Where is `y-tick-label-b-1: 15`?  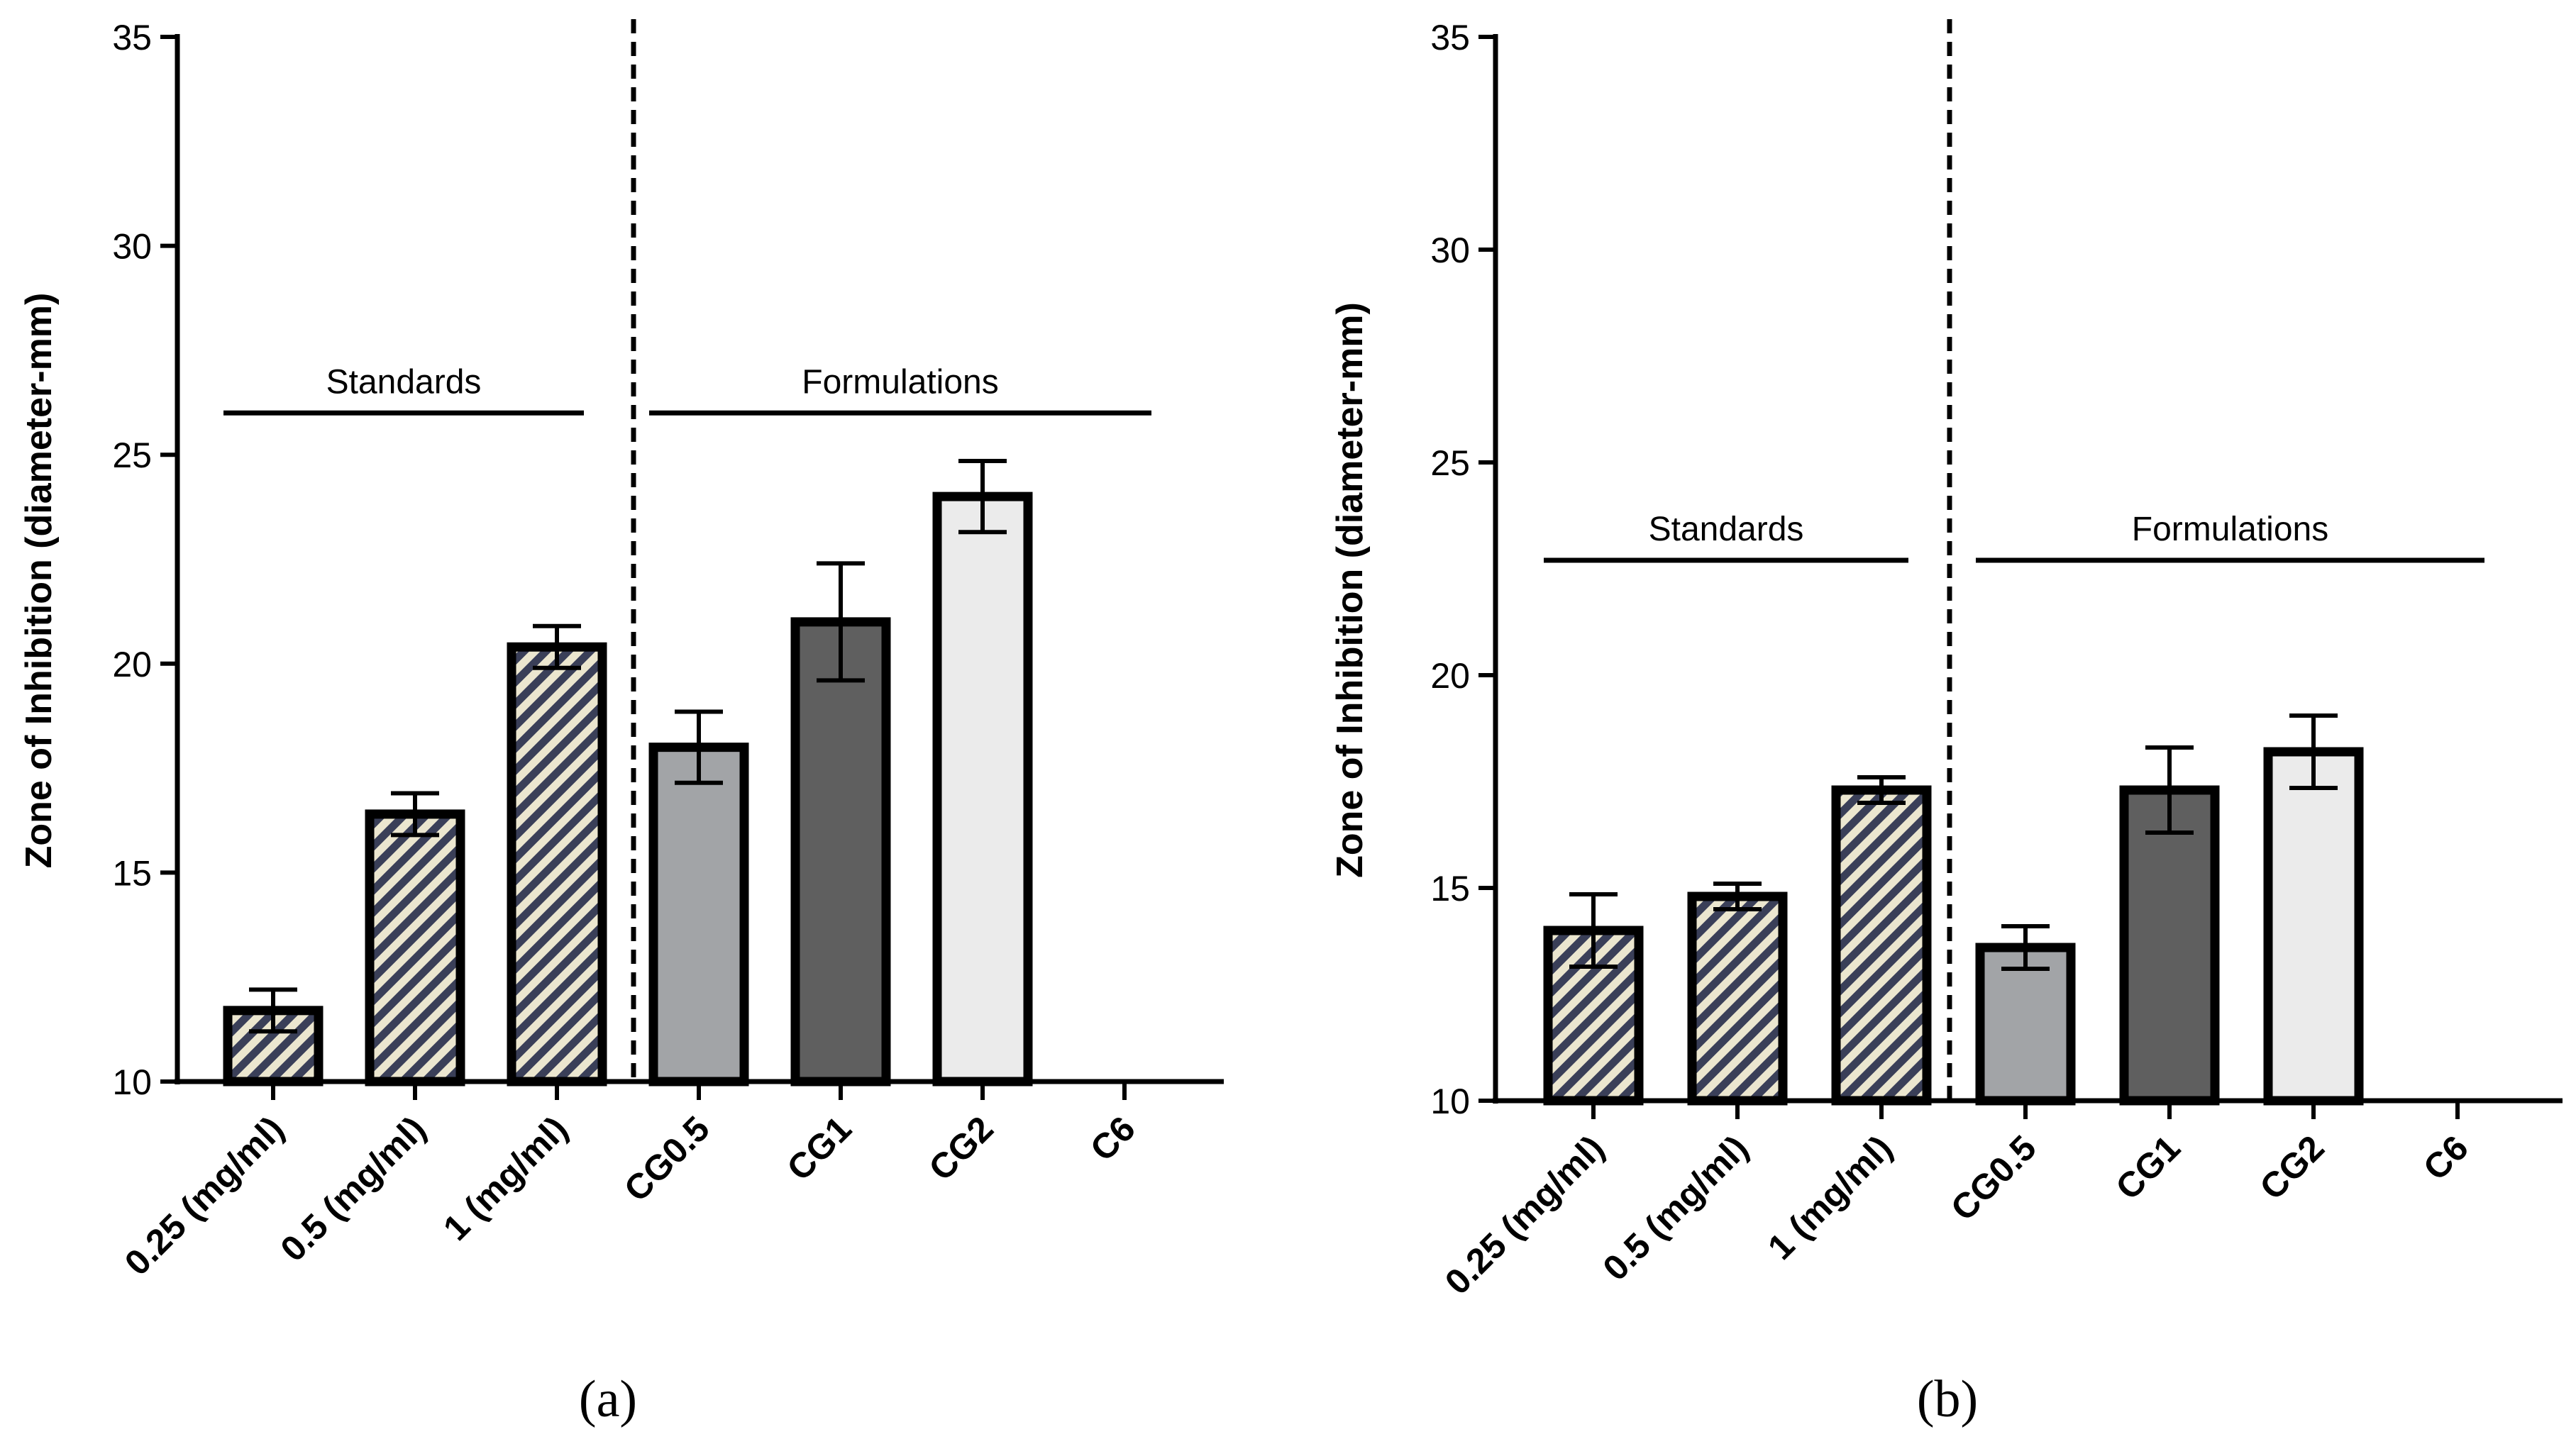
y-tick-label-b-1: 15 is located at coordinates (1450, 889).